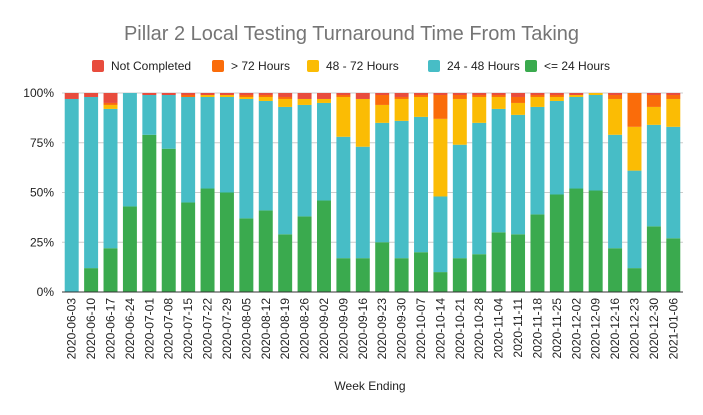 The height and width of the screenshot is (415, 703). What do you see at coordinates (285, 329) in the screenshot?
I see `x-tick-label: 2020-08-19` at bounding box center [285, 329].